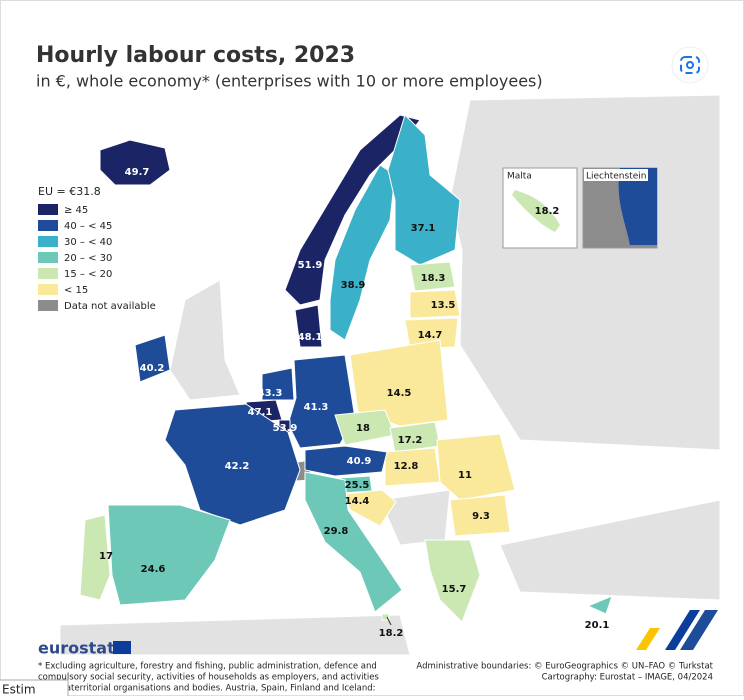  I want to click on region-value: 20.1, so click(597, 625).